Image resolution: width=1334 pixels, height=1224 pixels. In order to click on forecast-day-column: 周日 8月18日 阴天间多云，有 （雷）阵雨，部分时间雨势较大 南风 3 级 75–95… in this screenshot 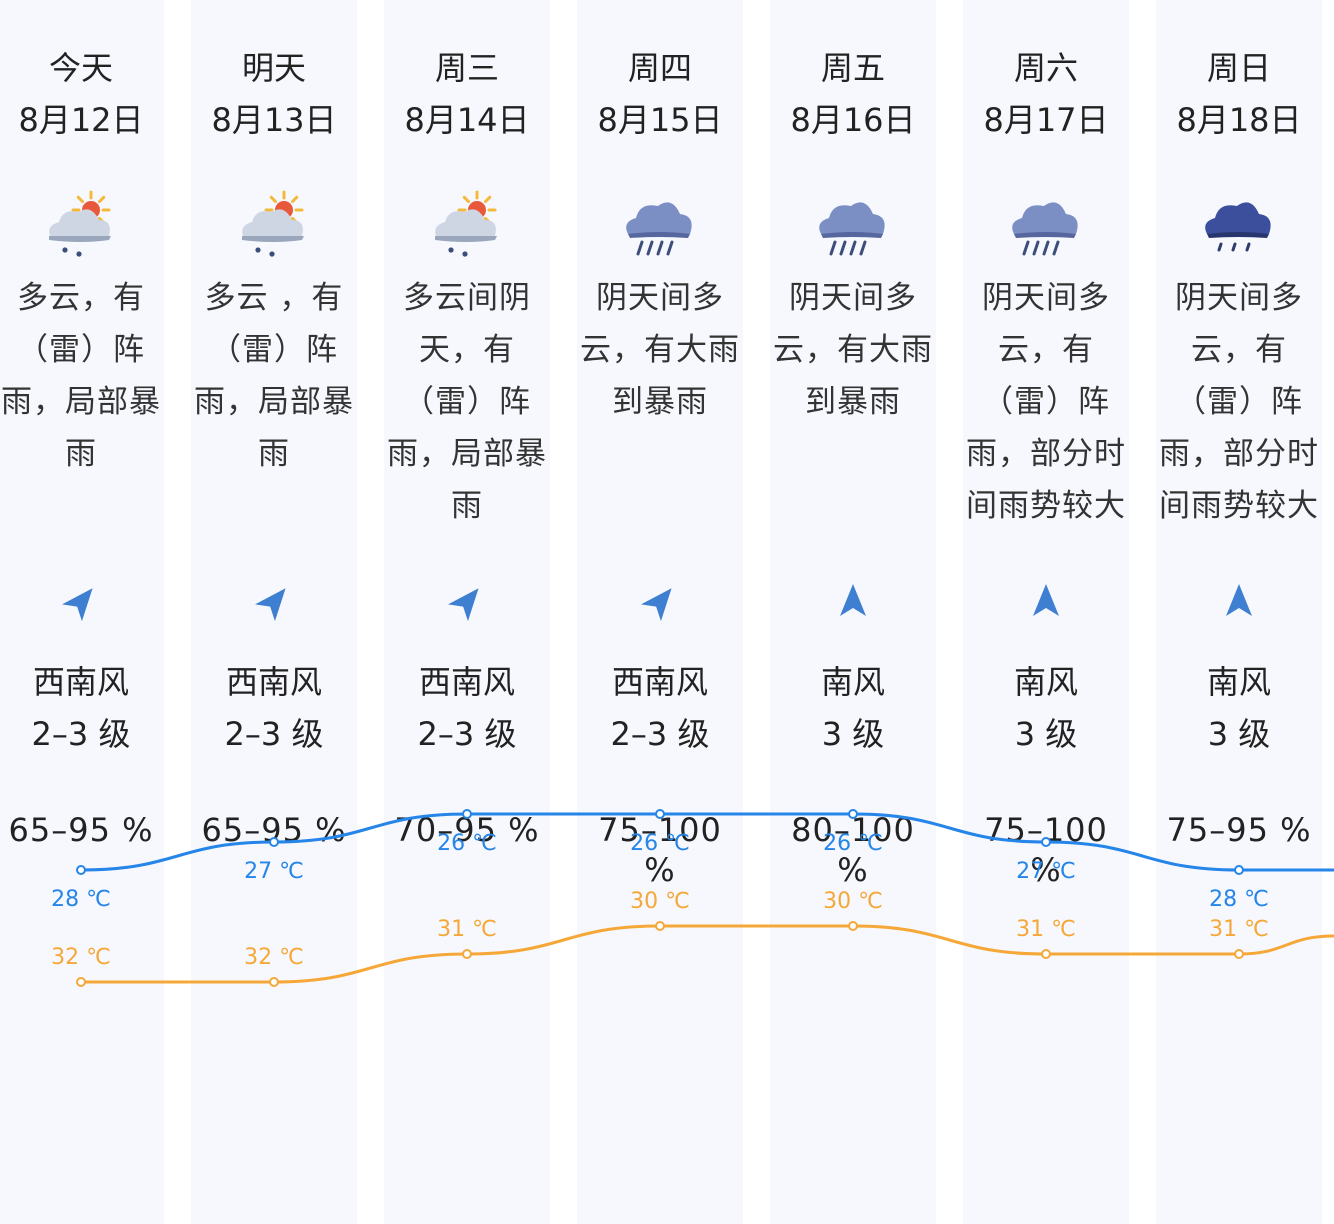, I will do `click(1239, 612)`.